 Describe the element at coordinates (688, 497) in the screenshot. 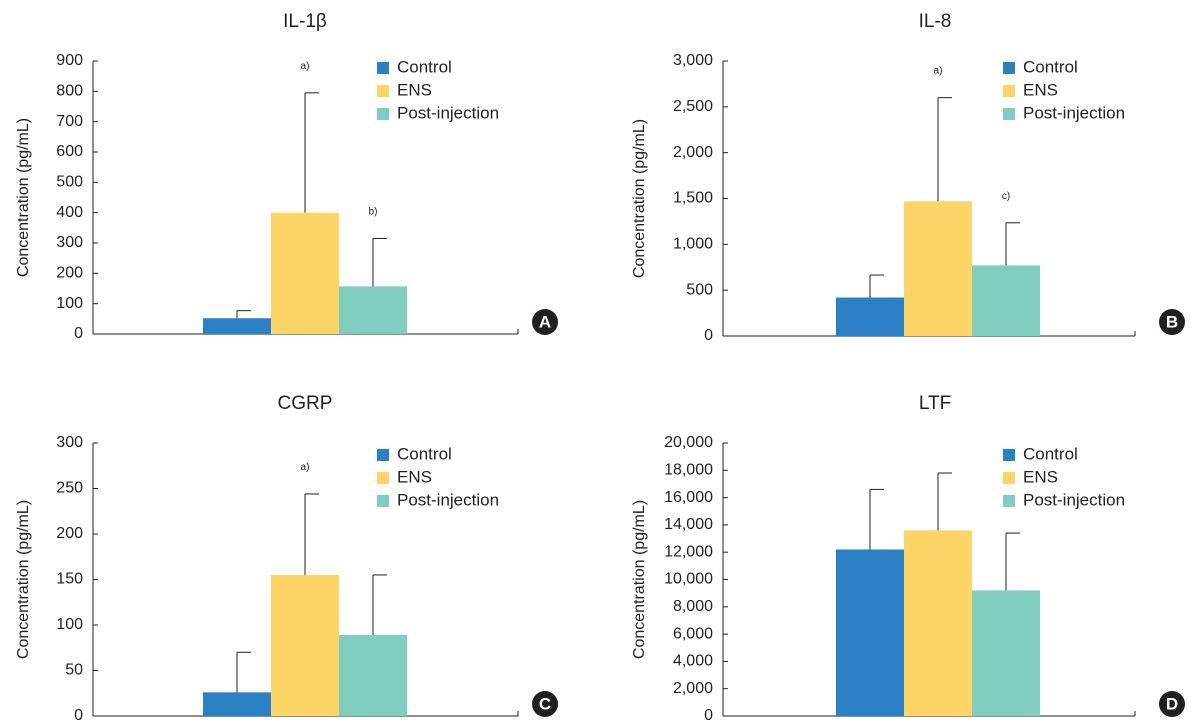

I see `y-tick-label: 16,000` at that location.